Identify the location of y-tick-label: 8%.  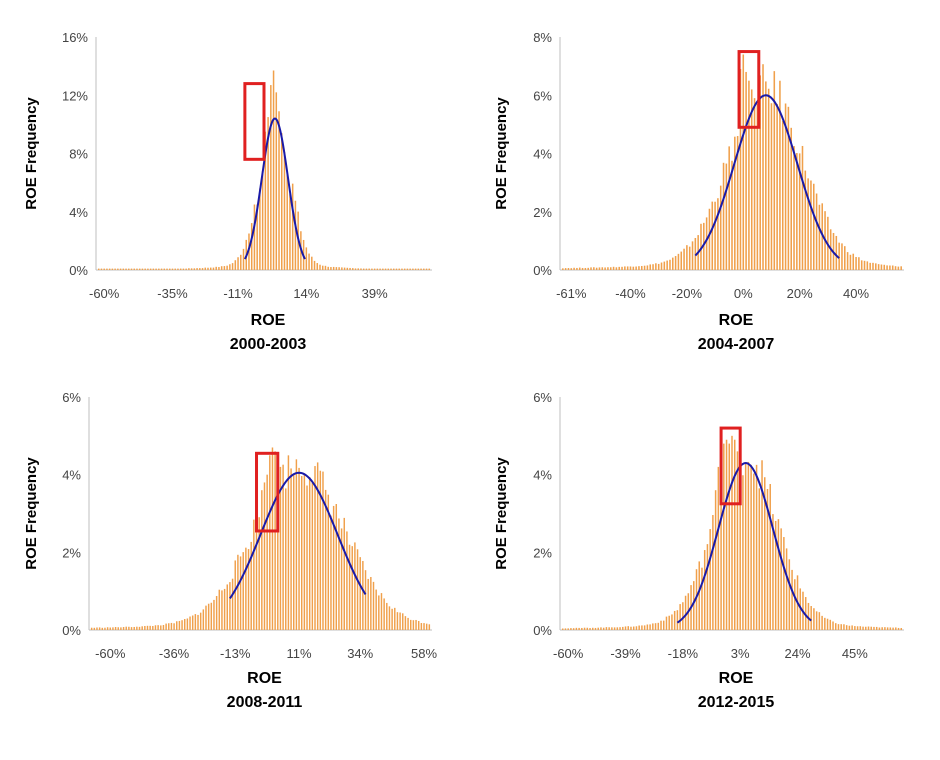
(542, 37).